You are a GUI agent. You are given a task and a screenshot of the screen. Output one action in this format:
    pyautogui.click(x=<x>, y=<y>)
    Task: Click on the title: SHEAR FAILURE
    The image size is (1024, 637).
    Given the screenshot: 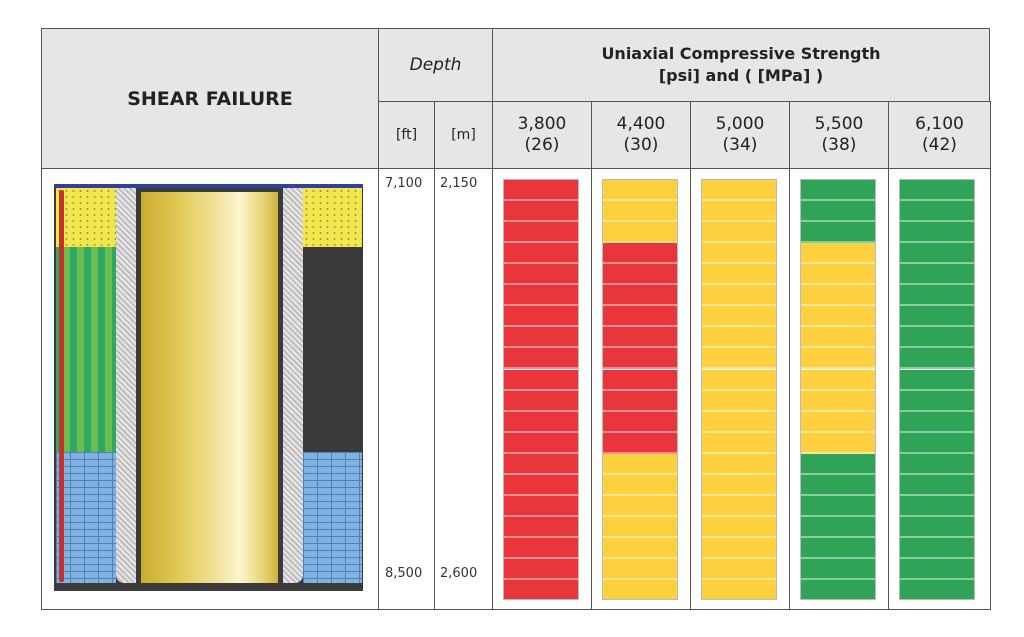 What is the action you would take?
    pyautogui.click(x=210, y=98)
    